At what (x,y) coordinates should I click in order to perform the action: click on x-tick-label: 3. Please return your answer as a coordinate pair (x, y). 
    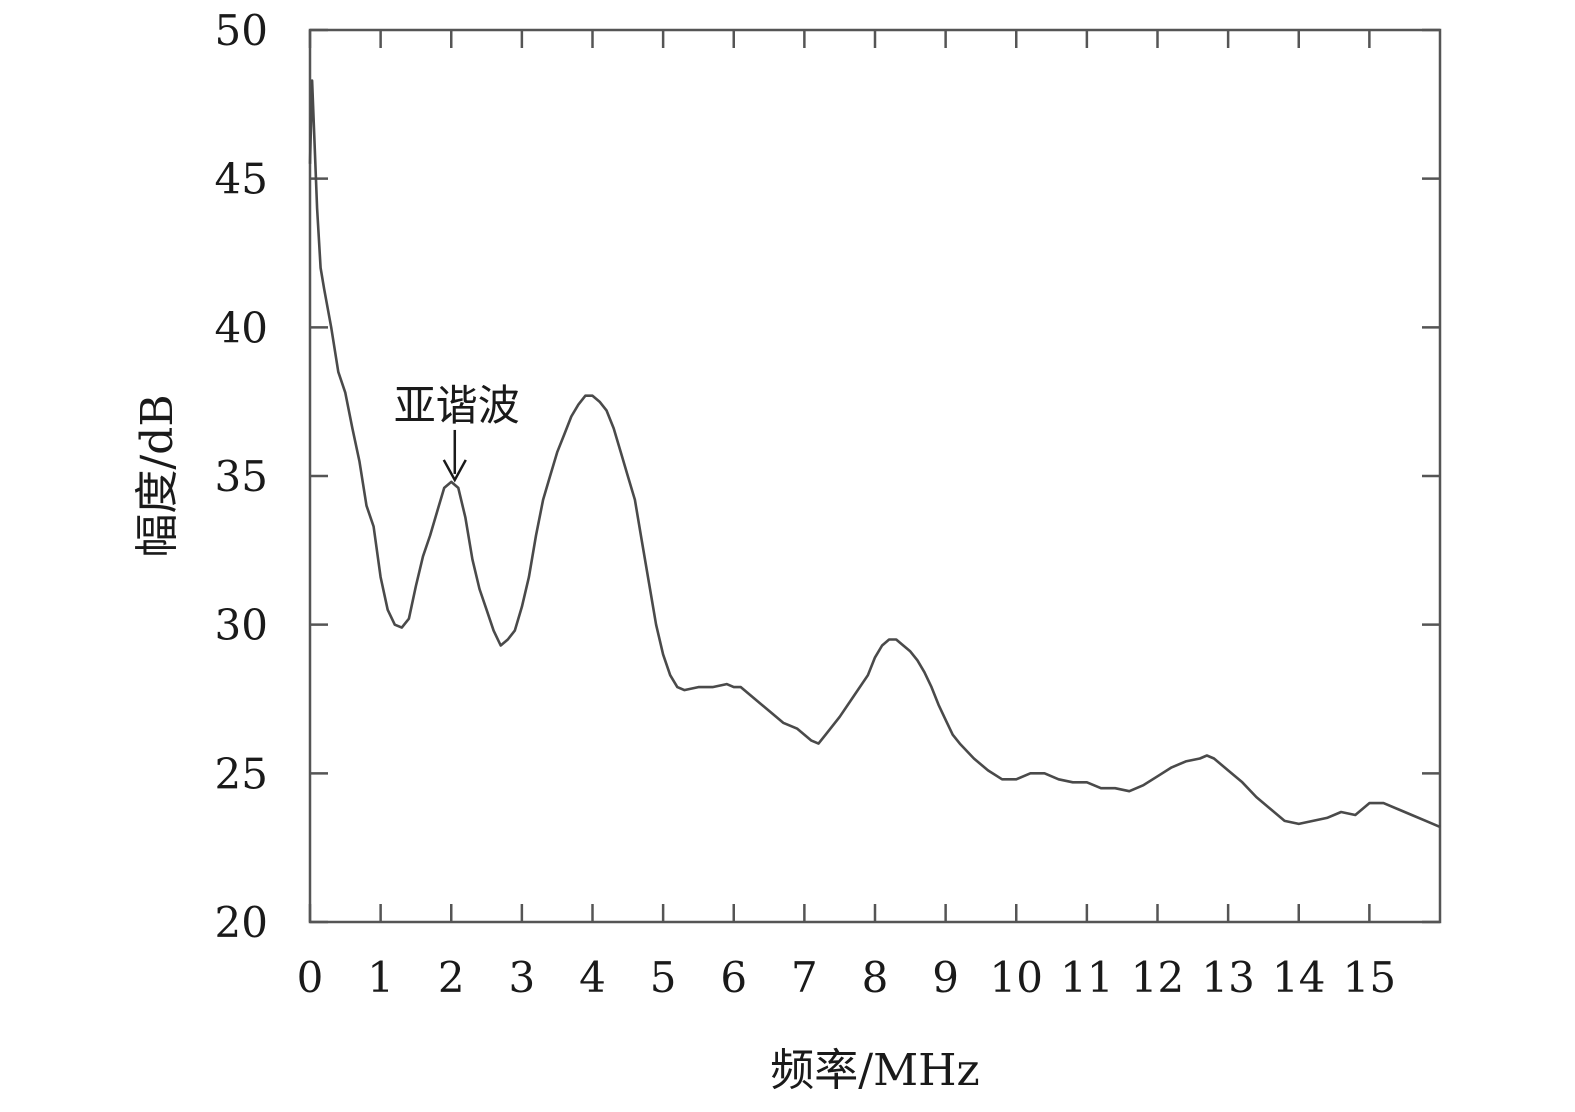
    Looking at the image, I should click on (522, 977).